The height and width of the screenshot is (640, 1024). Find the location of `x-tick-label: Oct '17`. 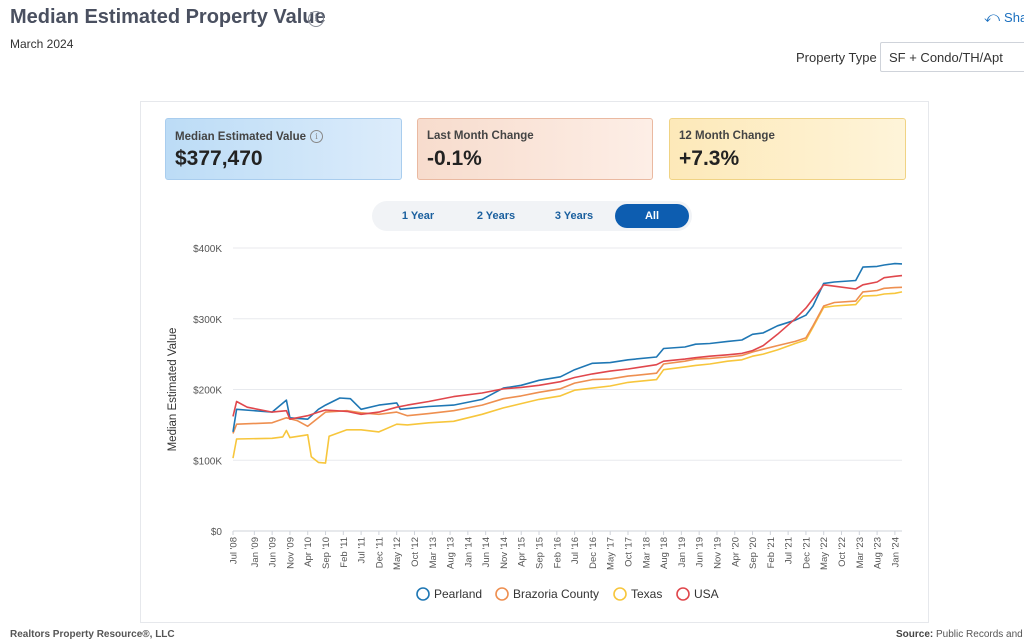

x-tick-label: Oct '17 is located at coordinates (628, 552).